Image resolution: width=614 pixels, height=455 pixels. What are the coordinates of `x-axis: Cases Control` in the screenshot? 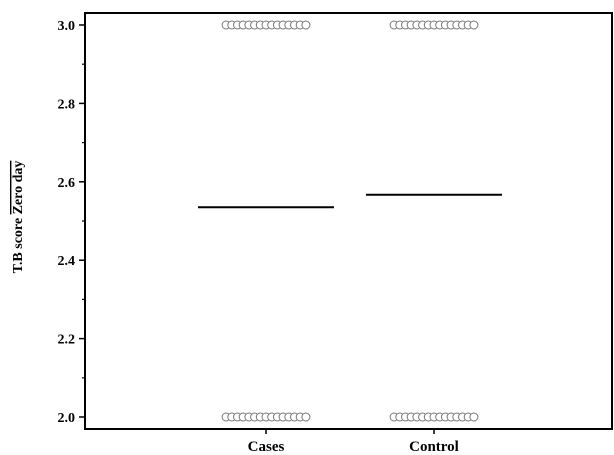 It's located at (353, 442).